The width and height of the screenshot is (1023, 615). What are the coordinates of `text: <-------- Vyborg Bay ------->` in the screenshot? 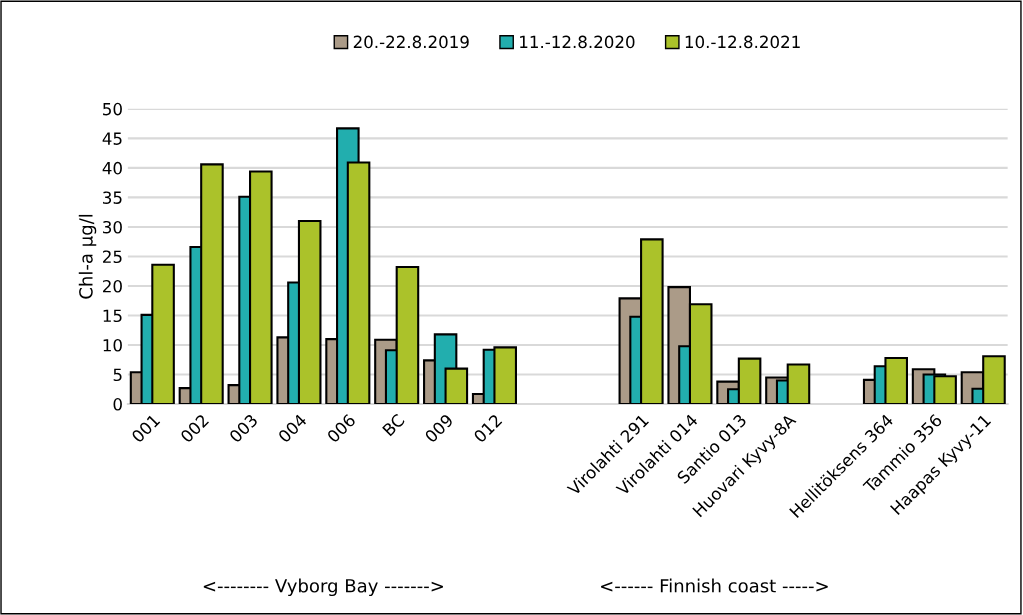 It's located at (323, 587).